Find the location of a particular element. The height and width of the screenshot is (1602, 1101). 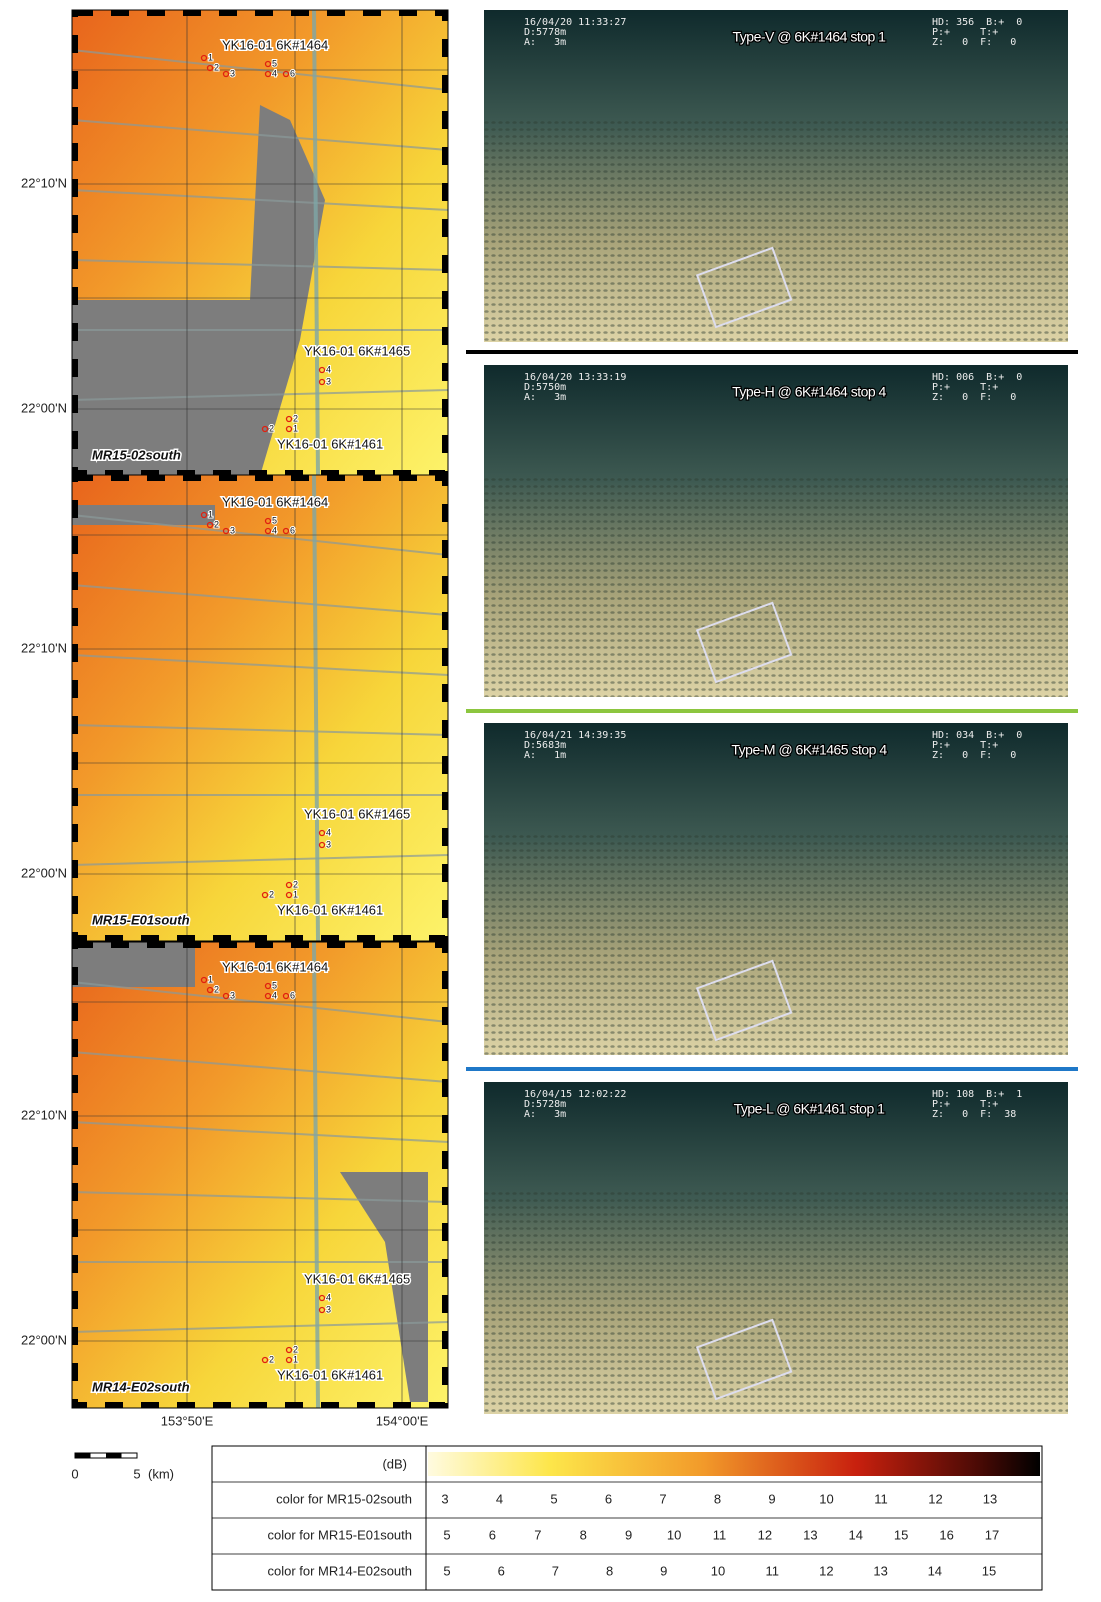

site-label: YK16-01 6K#1464 is located at coordinates (275, 44).